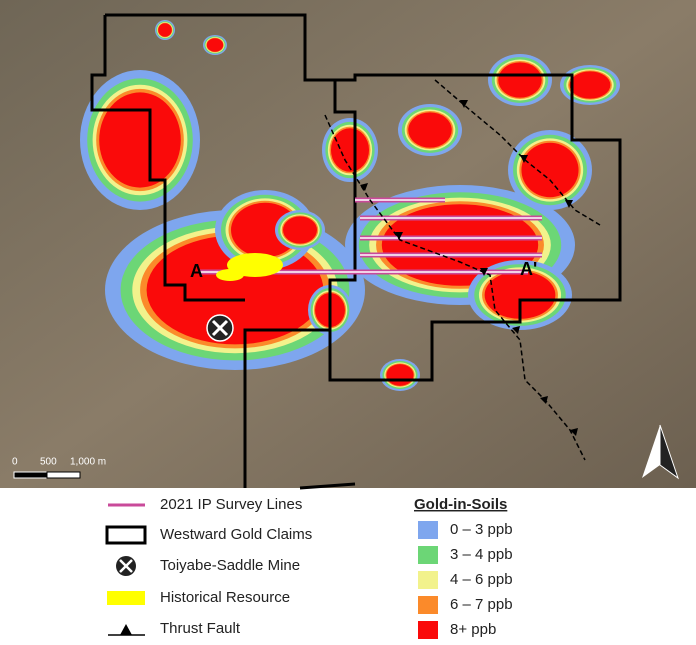 Image resolution: width=696 pixels, height=645 pixels. Describe the element at coordinates (220, 328) in the screenshot. I see `mine-symbol` at that location.